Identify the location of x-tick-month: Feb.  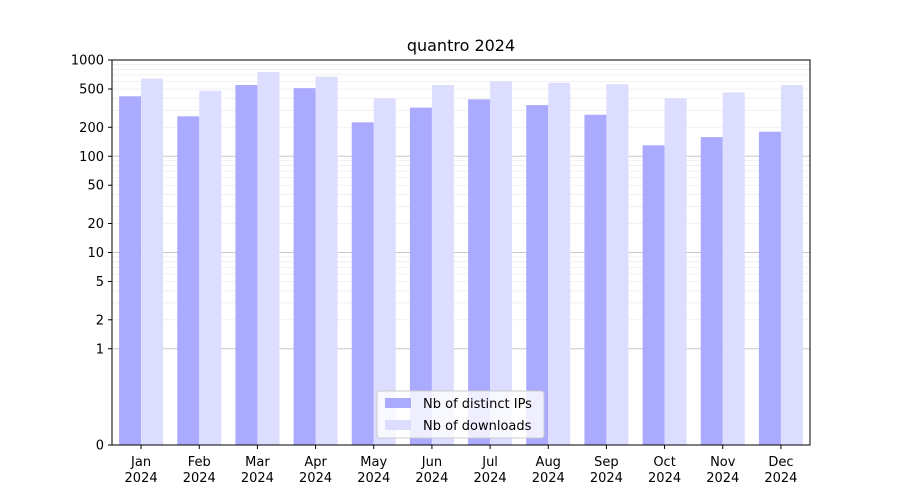
(199, 462).